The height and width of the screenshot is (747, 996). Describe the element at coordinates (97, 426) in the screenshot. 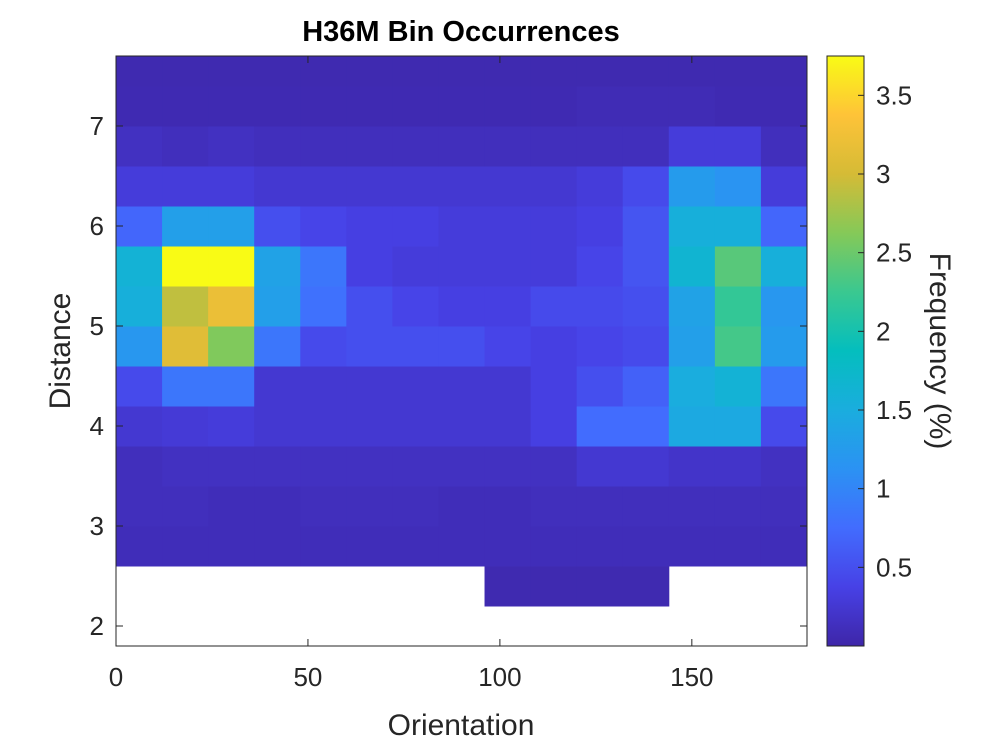

I see `y-tick-label: 4` at that location.